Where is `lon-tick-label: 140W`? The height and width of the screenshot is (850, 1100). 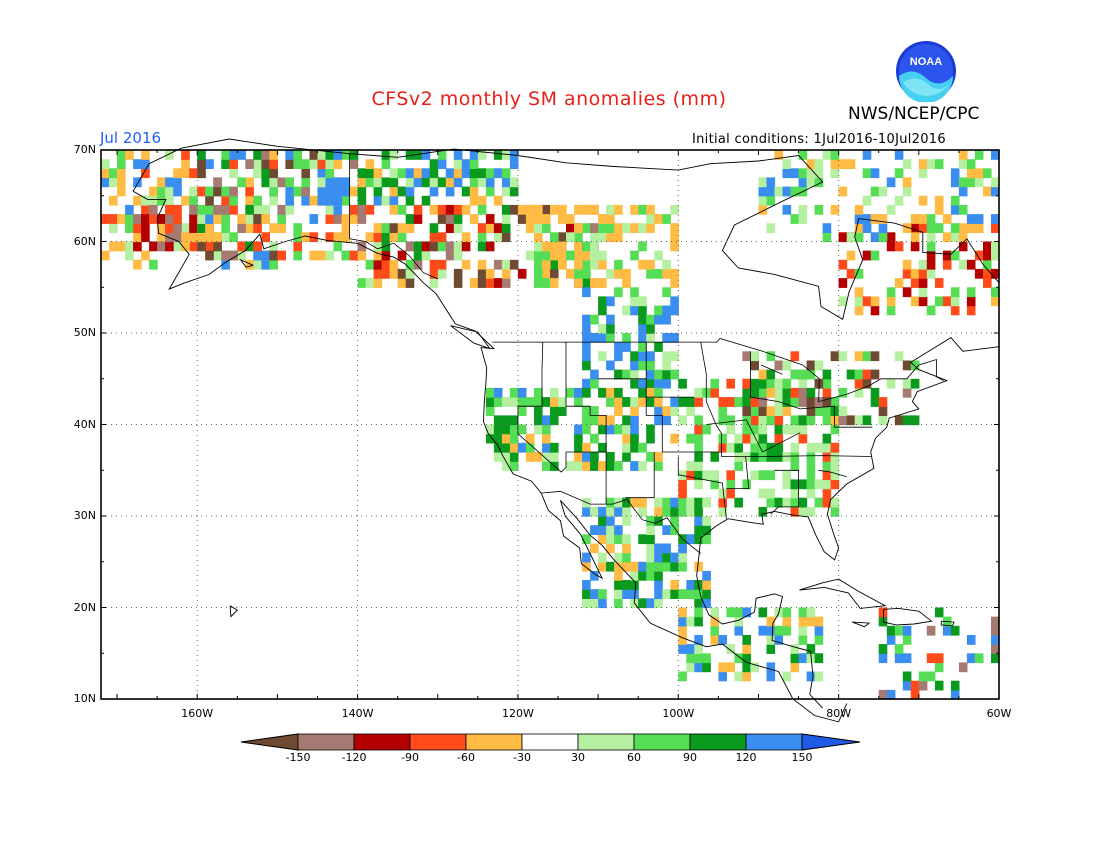 lon-tick-label: 140W is located at coordinates (357, 713).